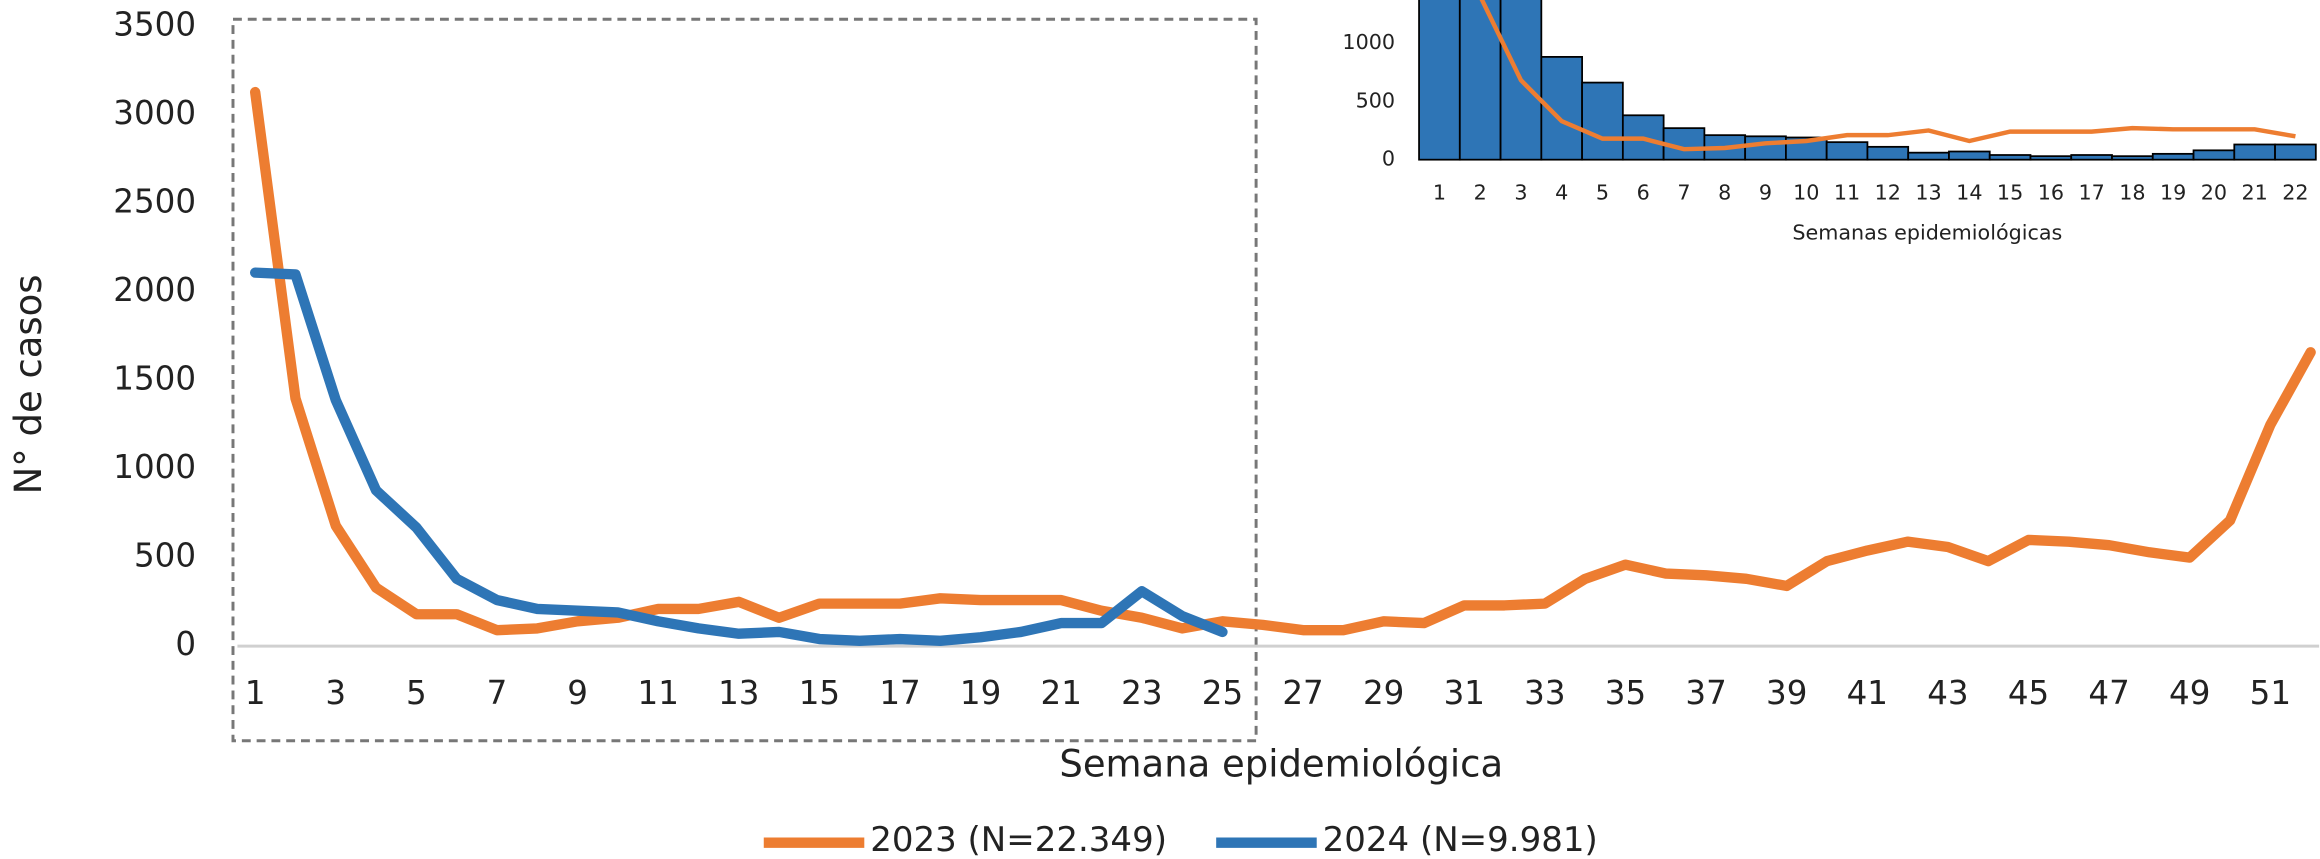  I want to click on y-tick-label: 3500, so click(154, 25).